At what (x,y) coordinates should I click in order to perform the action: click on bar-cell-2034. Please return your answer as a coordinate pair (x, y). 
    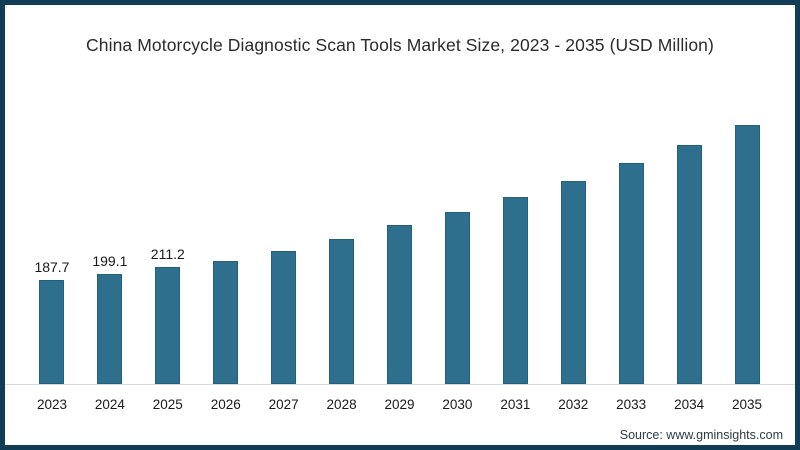
    Looking at the image, I should click on (689, 234).